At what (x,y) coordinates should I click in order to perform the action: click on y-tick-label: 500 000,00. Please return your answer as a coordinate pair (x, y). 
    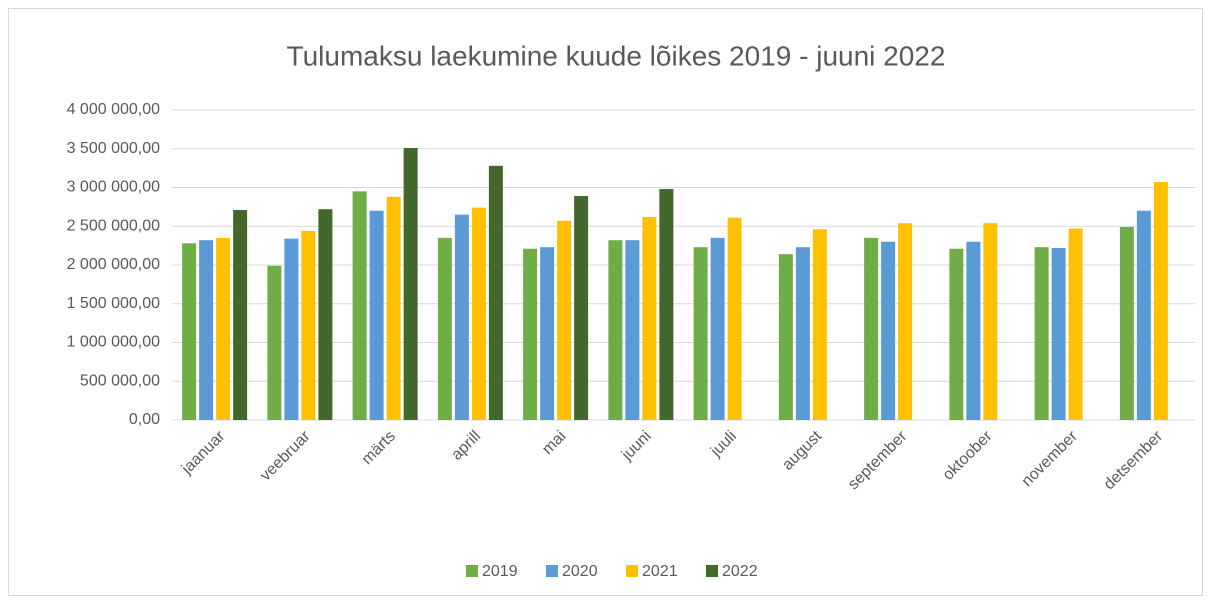
    Looking at the image, I should click on (120, 380).